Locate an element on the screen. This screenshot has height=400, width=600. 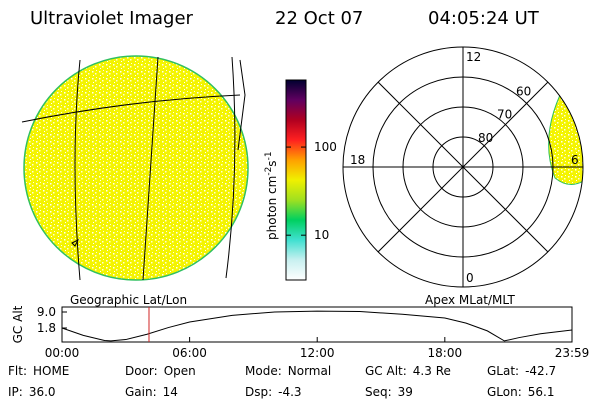
status-field: Seq: 39 is located at coordinates (389, 392).